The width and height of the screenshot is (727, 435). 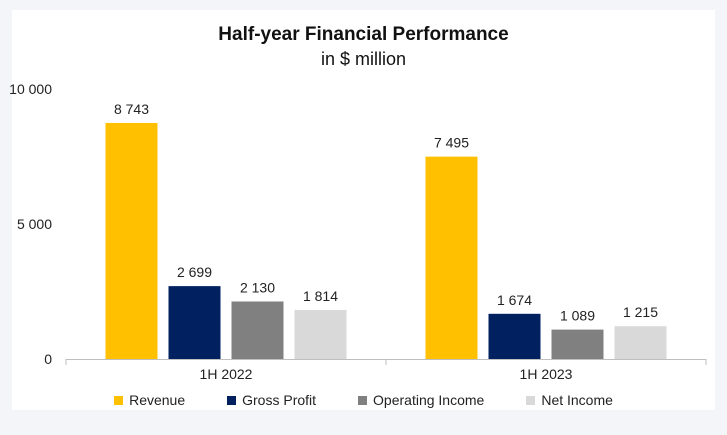 What do you see at coordinates (320, 296) in the screenshot?
I see `data-label: 1 814` at bounding box center [320, 296].